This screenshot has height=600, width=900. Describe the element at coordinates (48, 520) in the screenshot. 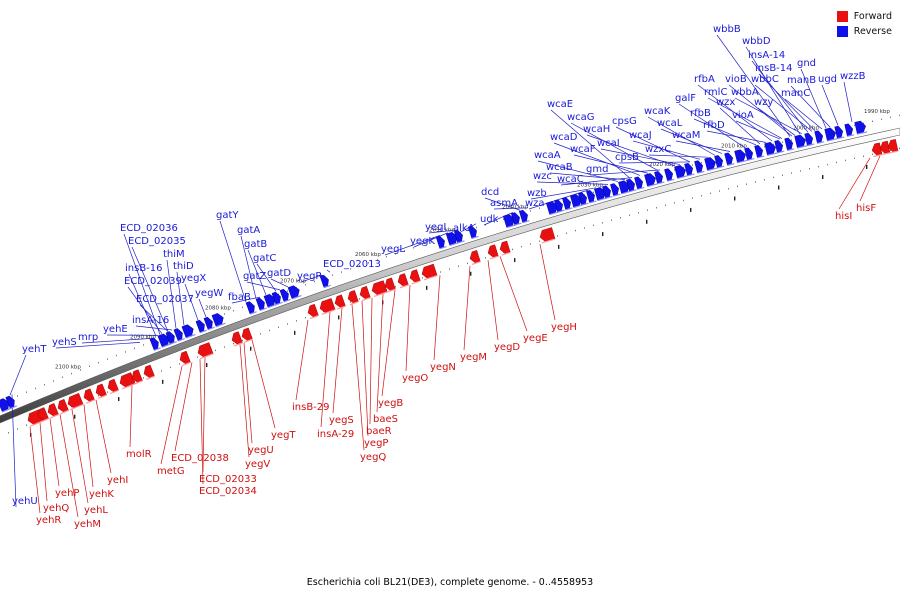

I see `gene-label-yehR: yehR` at that location.